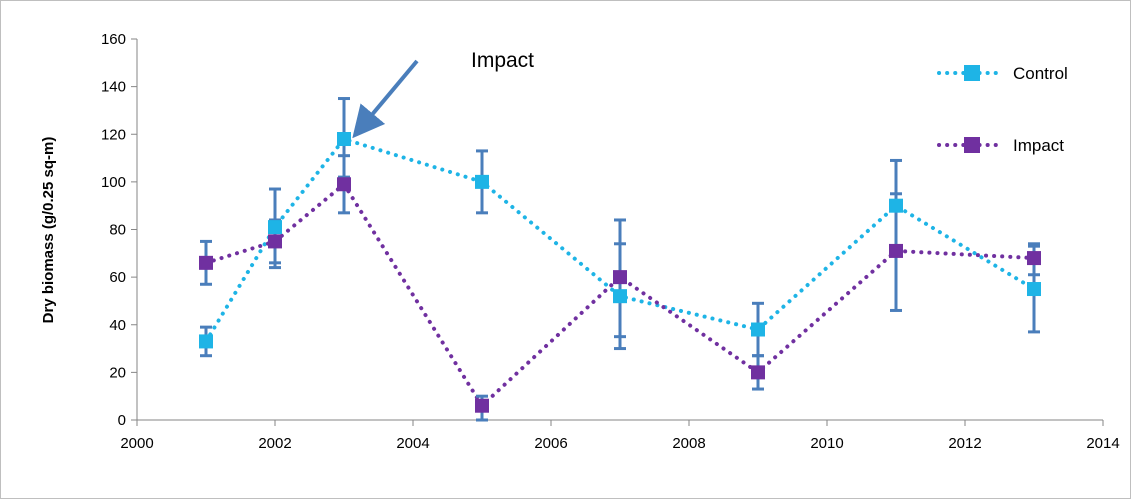 The image size is (1131, 503). I want to click on y-axis-label: Dry biomass (g/0.25 sq-m), so click(48, 230).